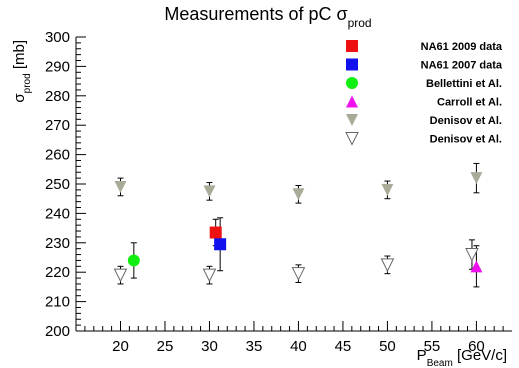 This screenshot has height=368, width=519. What do you see at coordinates (165, 346) in the screenshot?
I see `x-tick-label: 25` at bounding box center [165, 346].